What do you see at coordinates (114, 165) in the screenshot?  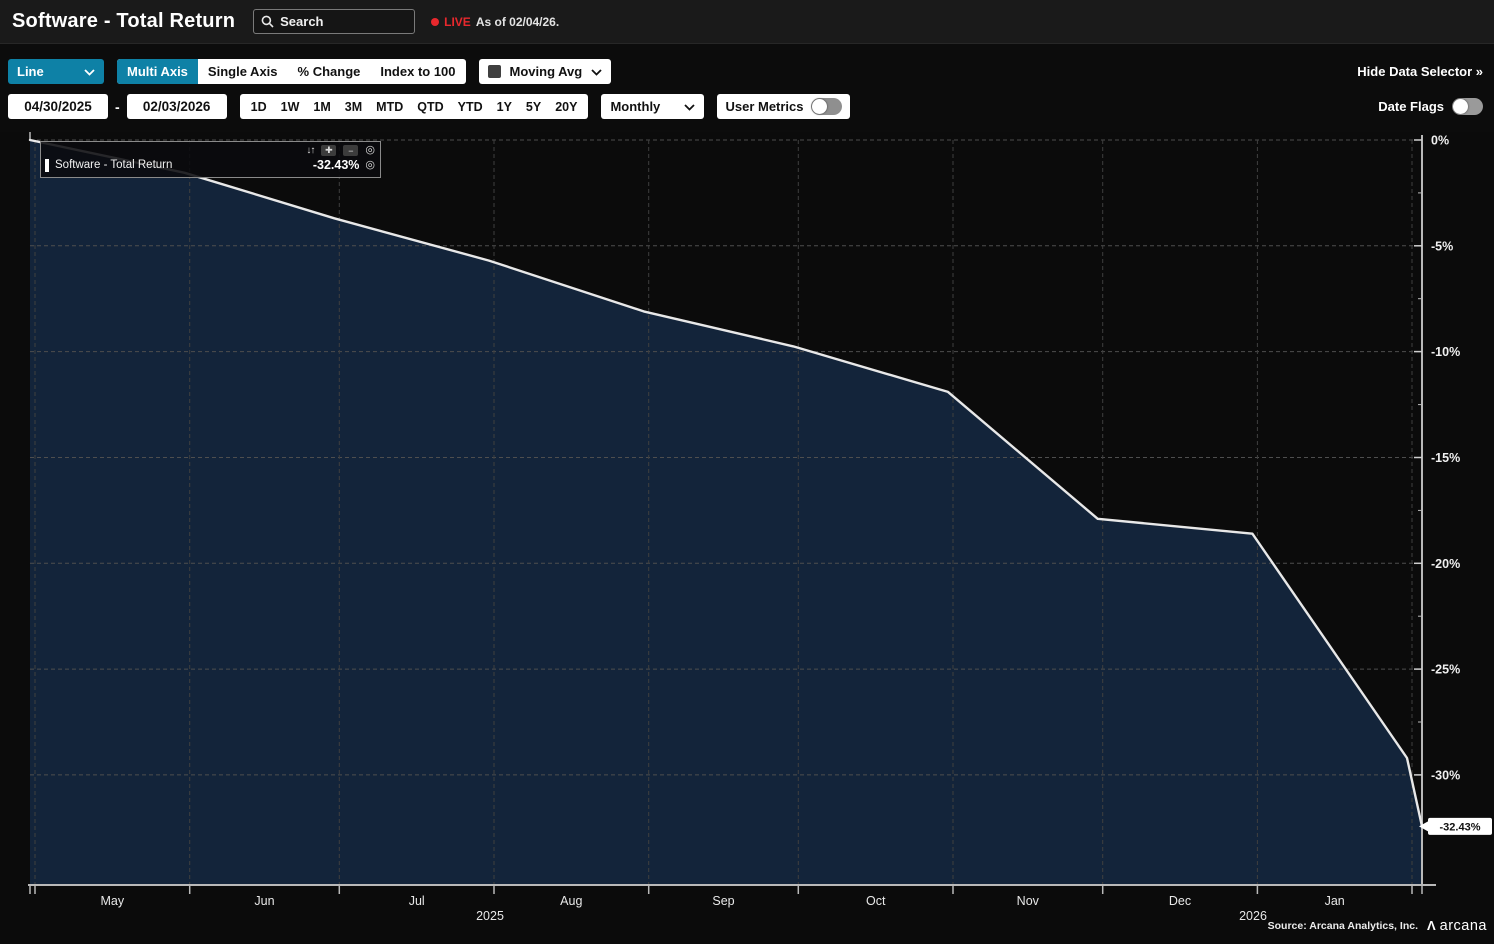 I see `series-name: Software - Total Return` at bounding box center [114, 165].